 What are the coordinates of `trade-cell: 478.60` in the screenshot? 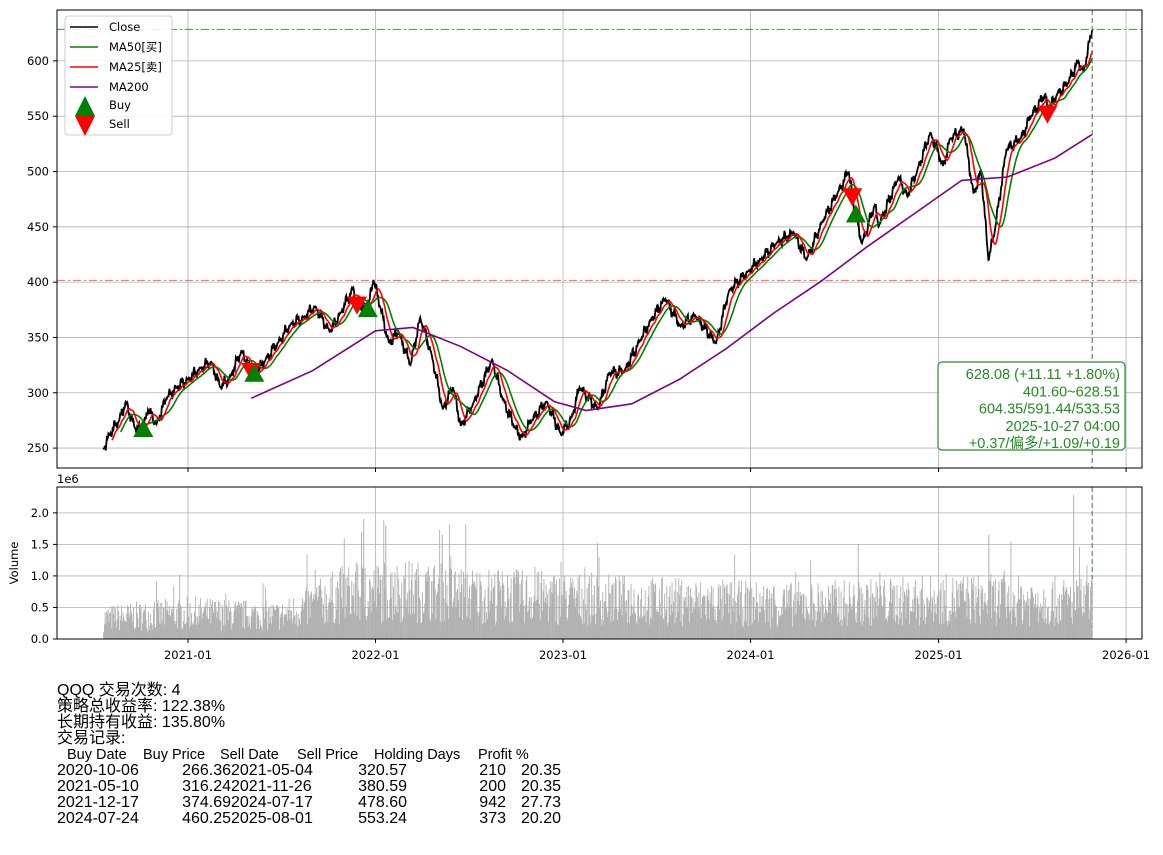 It's located at (382, 802).